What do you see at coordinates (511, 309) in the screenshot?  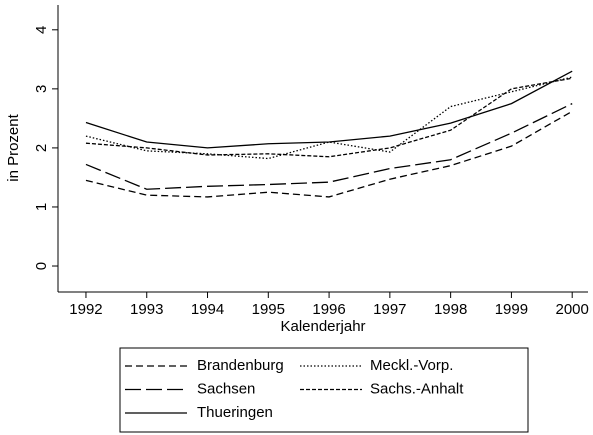 I see `x-tick-label: 1999` at bounding box center [511, 309].